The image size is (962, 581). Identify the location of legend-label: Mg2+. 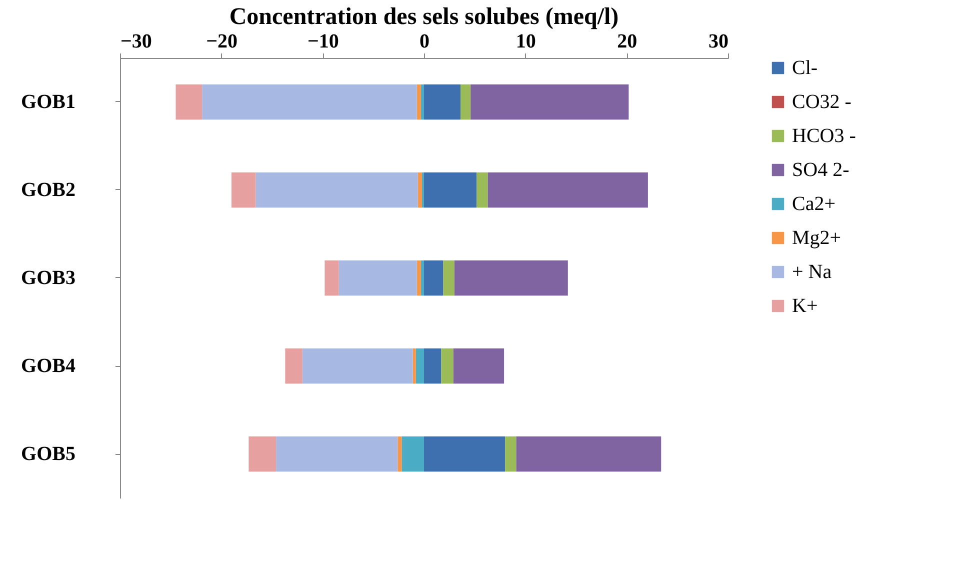
(817, 238).